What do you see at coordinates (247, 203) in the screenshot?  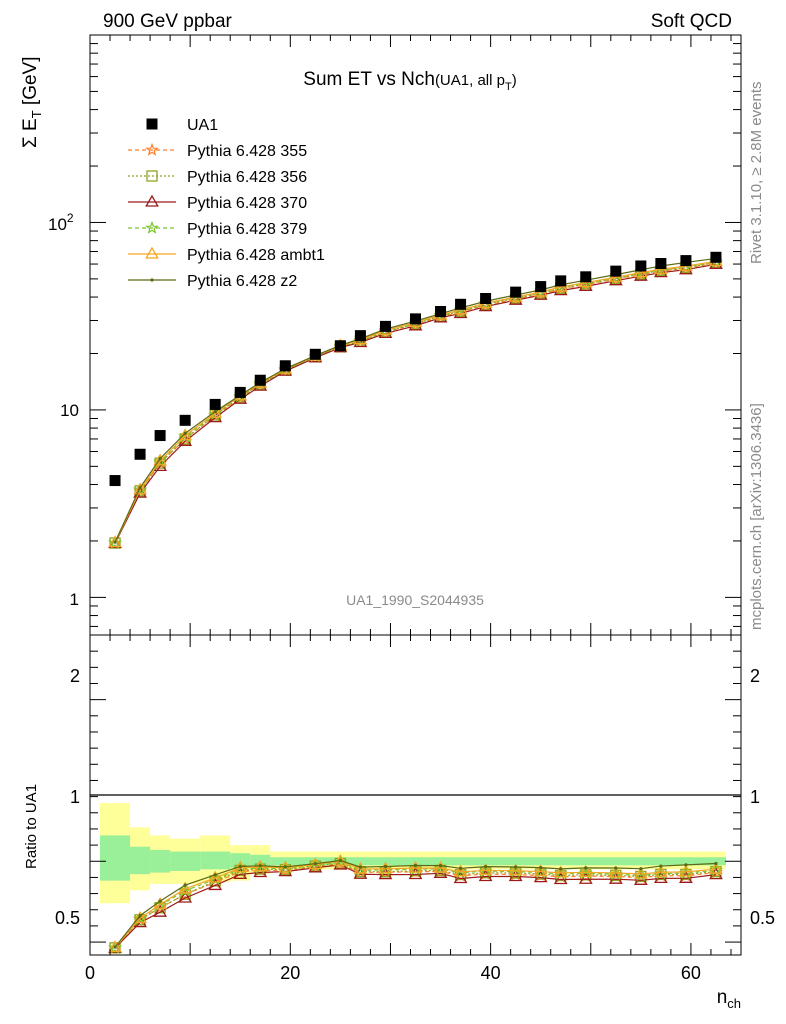 I see `legend-label-3: Pythia 6.428 370` at bounding box center [247, 203].